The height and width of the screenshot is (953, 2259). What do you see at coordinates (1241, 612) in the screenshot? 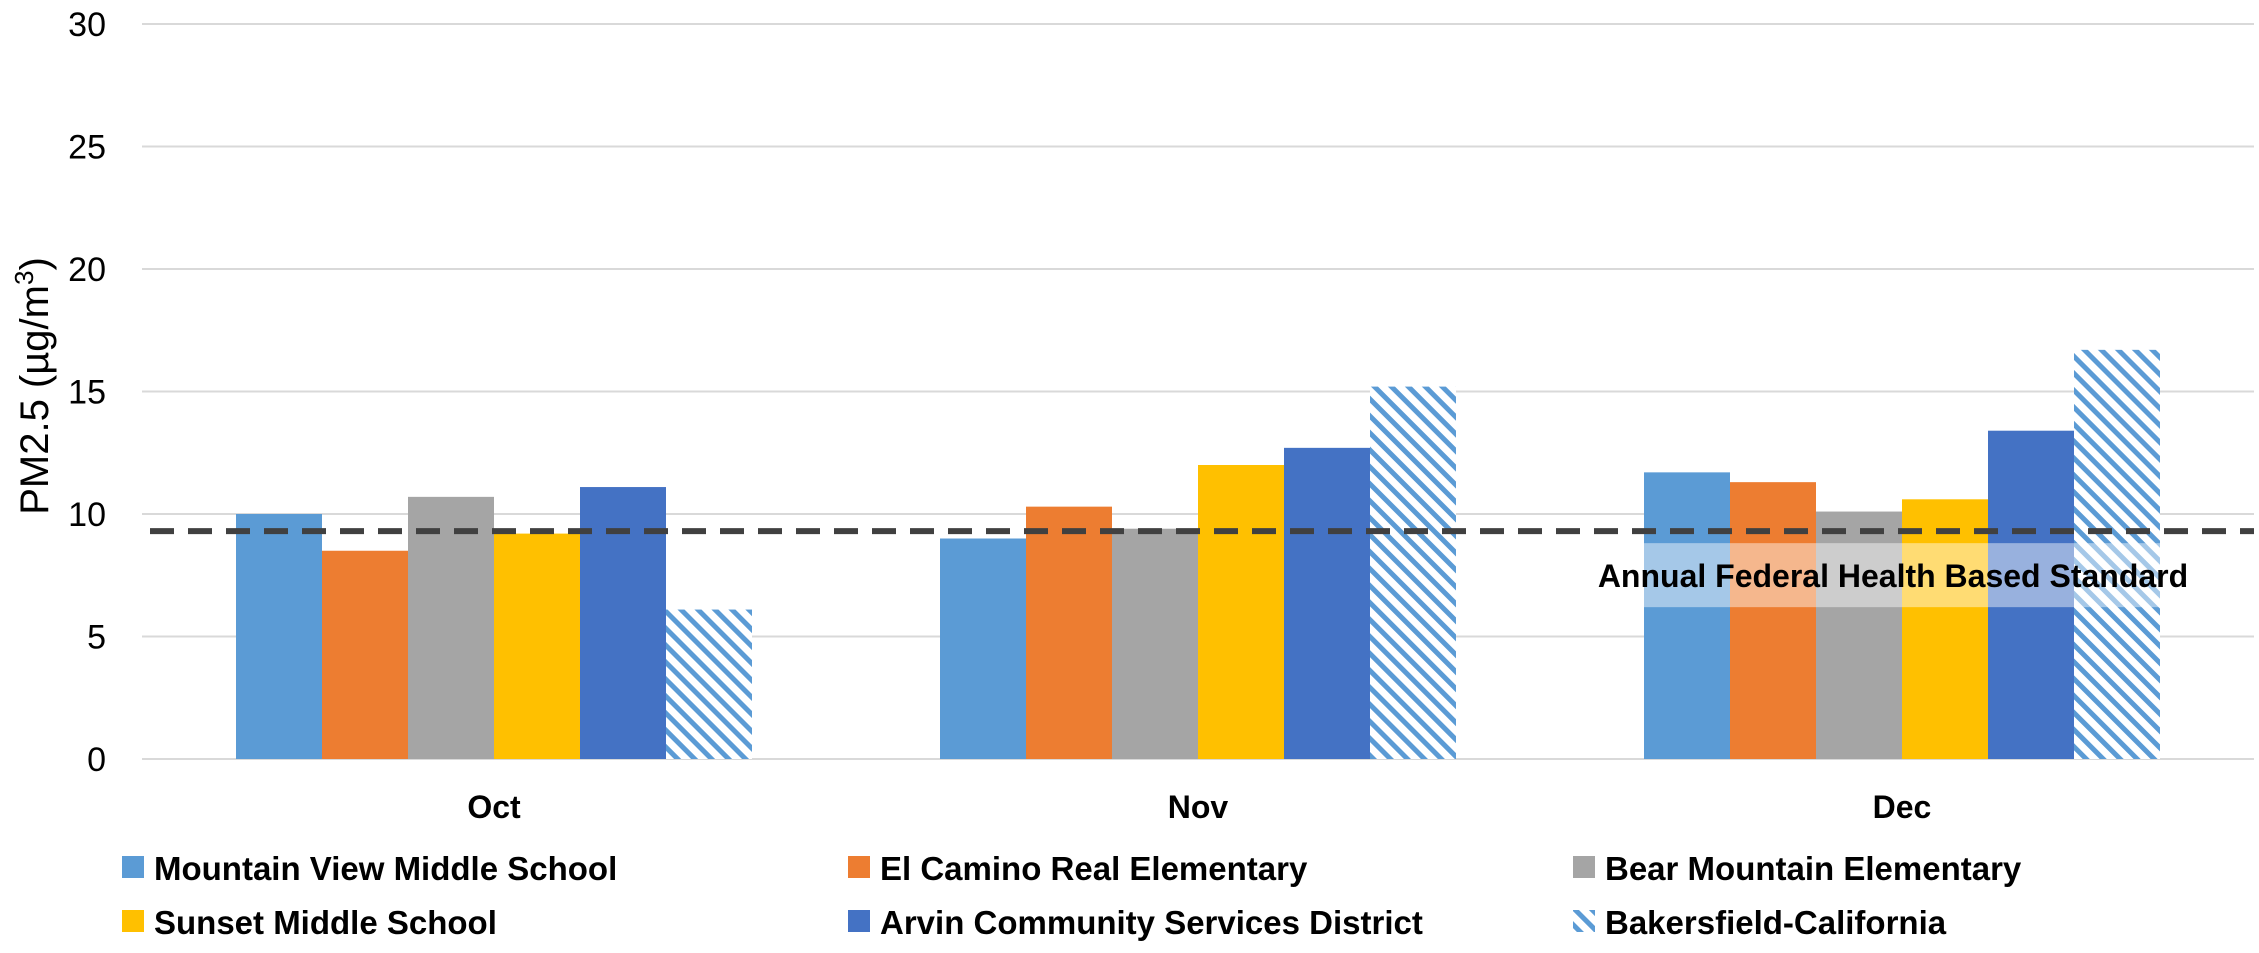
I see `bar-nov-sunset-middle-school` at bounding box center [1241, 612].